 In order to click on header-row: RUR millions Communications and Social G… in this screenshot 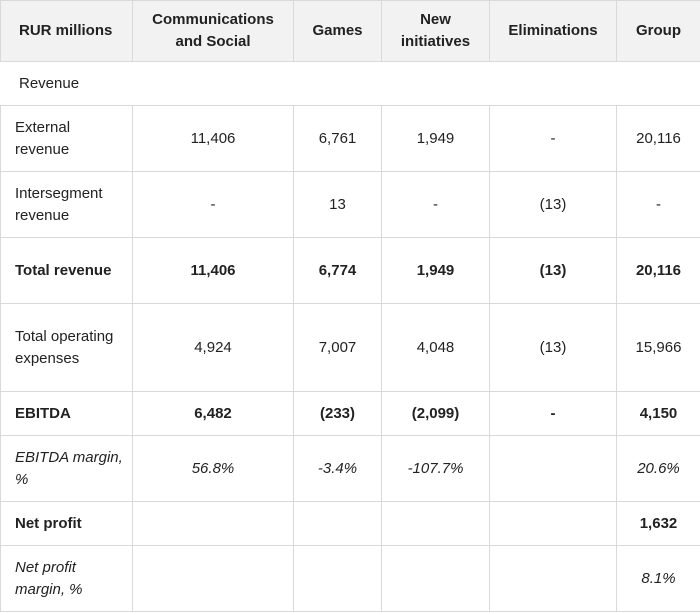, I will do `click(350, 31)`.